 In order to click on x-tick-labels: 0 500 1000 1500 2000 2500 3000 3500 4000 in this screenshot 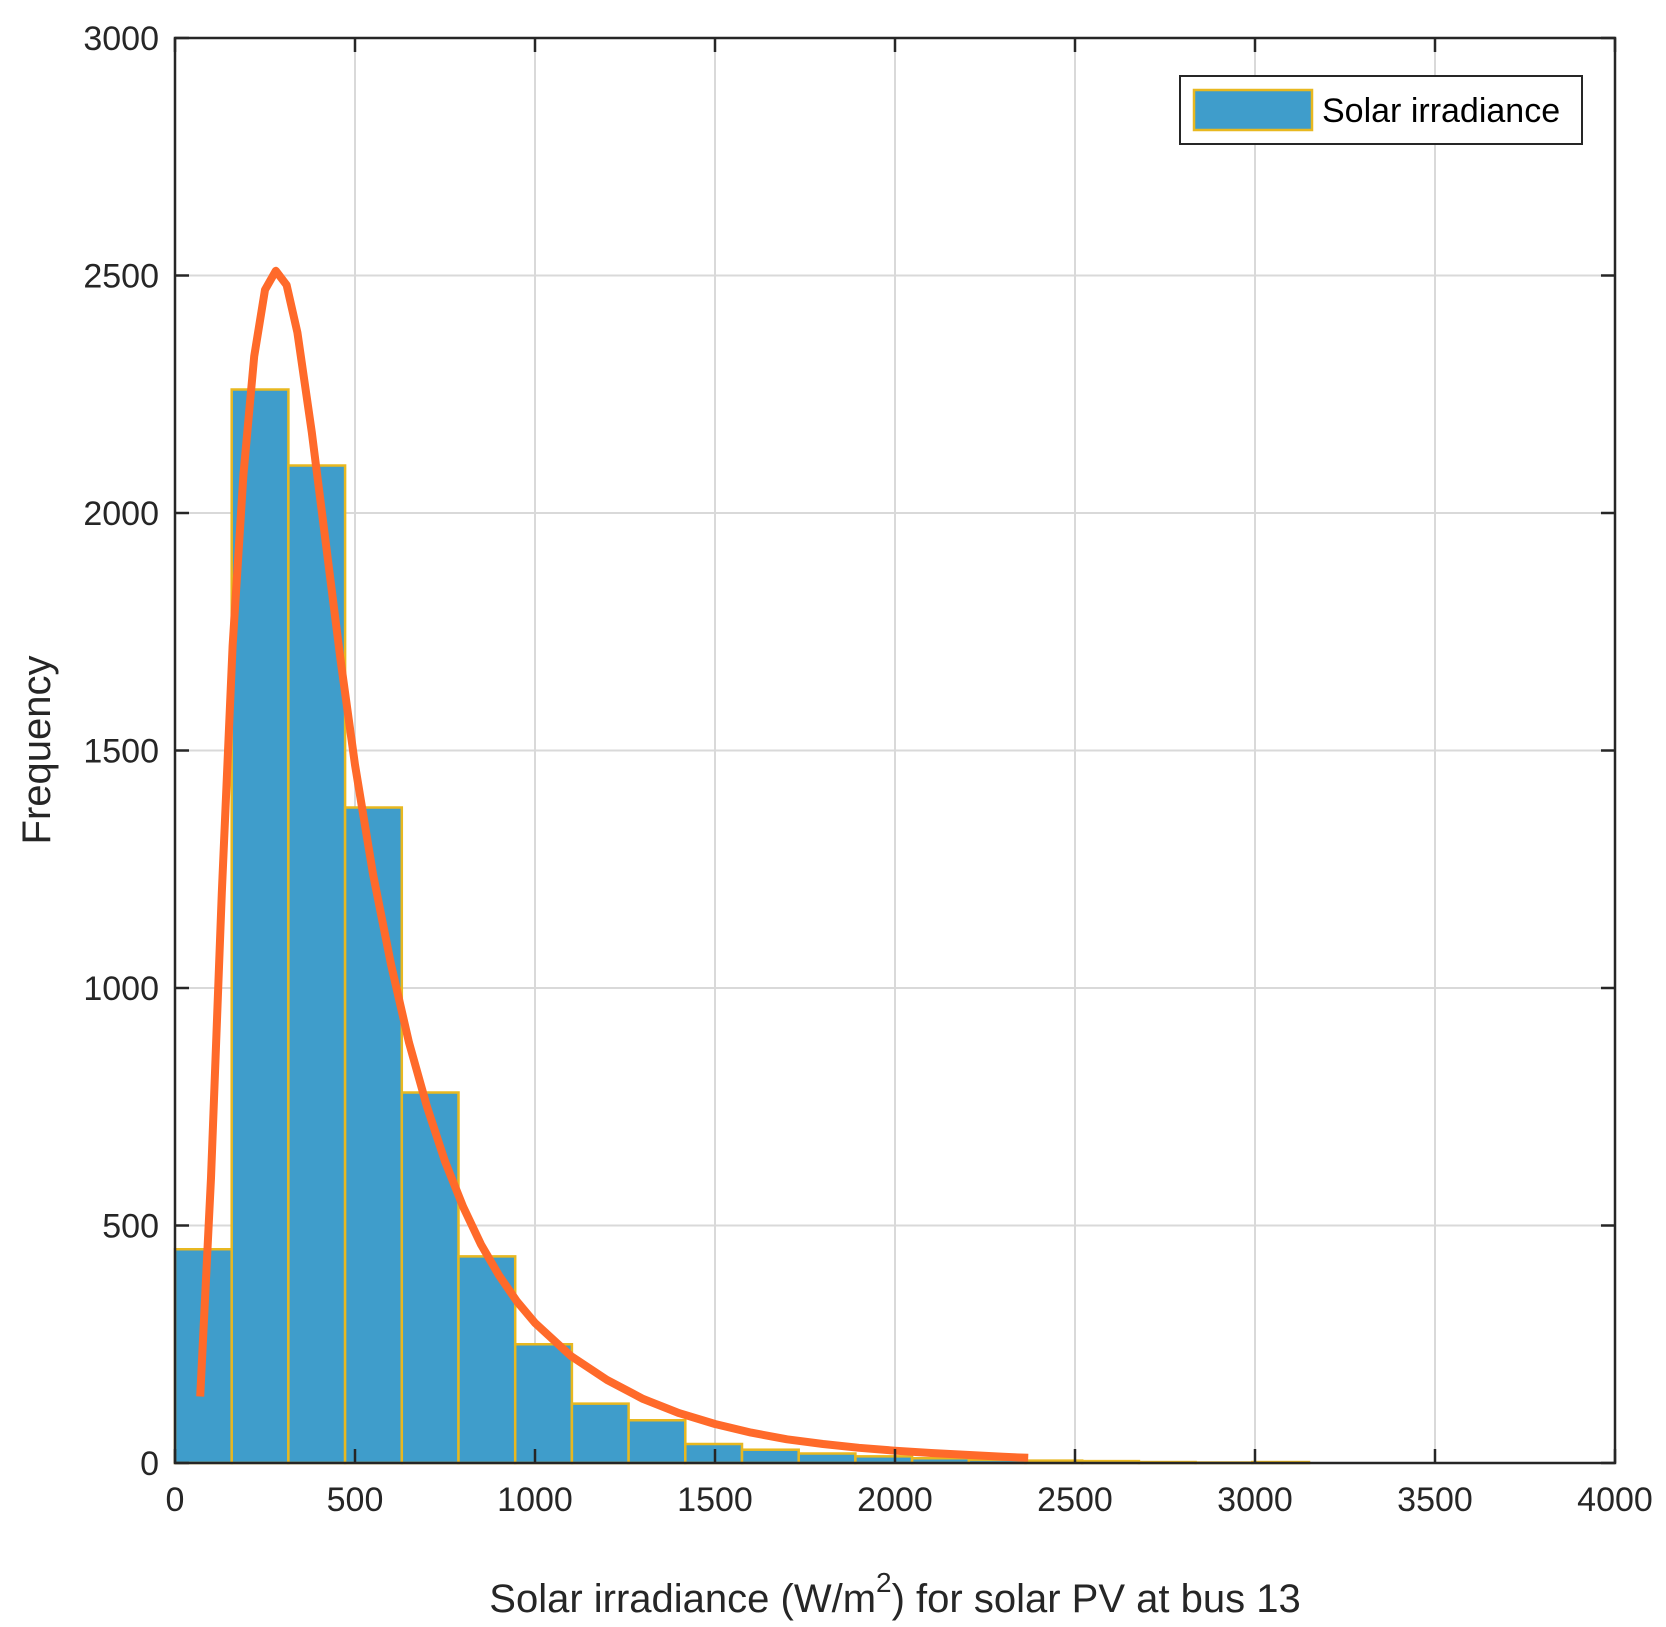, I will do `click(909, 1500)`.